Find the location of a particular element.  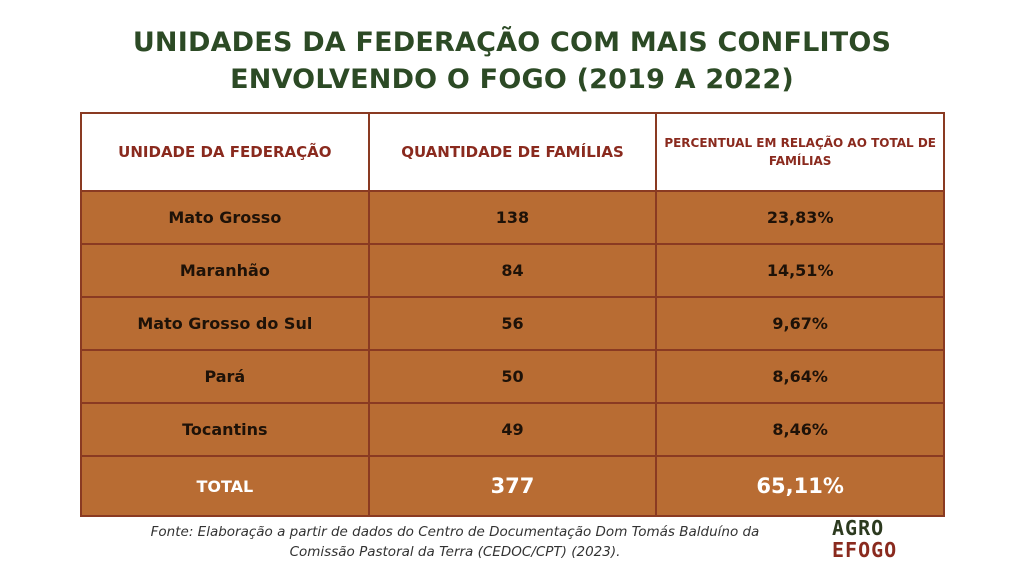

header-unidade: UNIDADE DA FEDERAÇÃO is located at coordinates (225, 152).